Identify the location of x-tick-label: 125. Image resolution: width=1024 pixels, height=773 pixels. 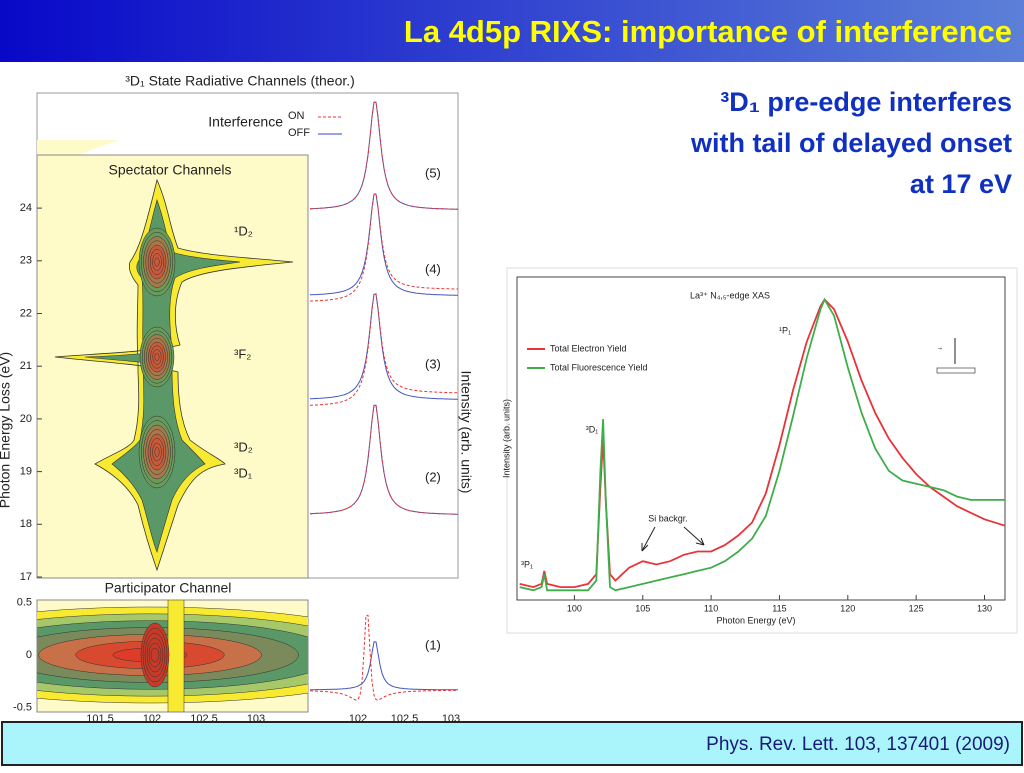
(916, 608).